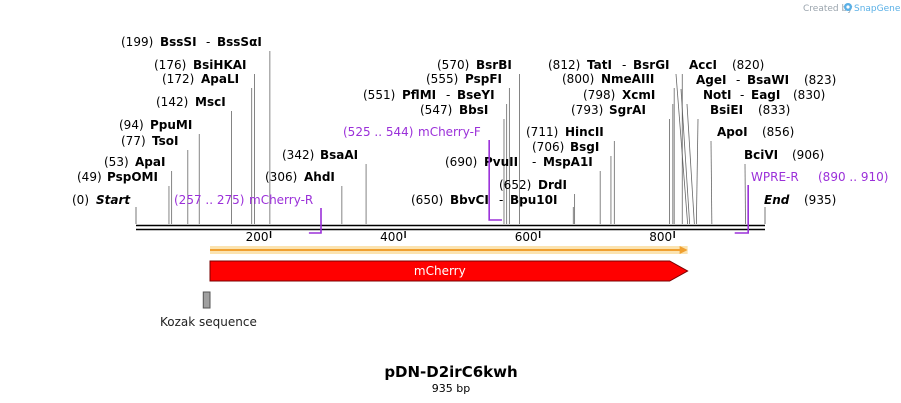  I want to click on snapgene-logo-icon, so click(848, 7).